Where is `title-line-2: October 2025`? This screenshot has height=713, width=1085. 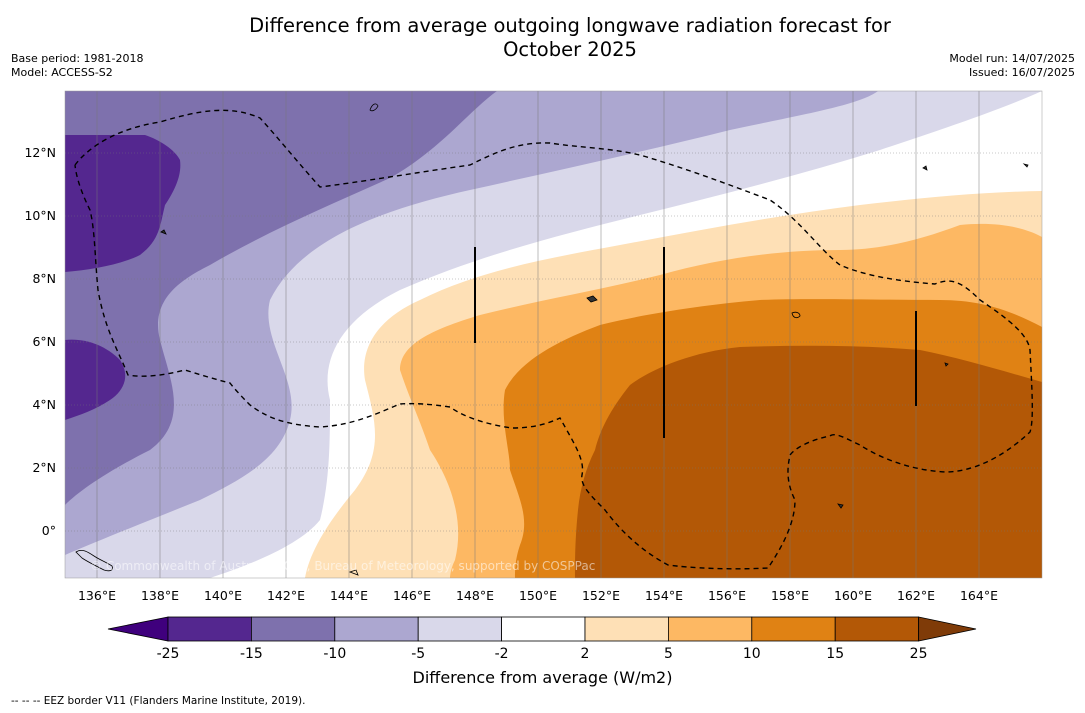
title-line-2: October 2025 is located at coordinates (570, 49).